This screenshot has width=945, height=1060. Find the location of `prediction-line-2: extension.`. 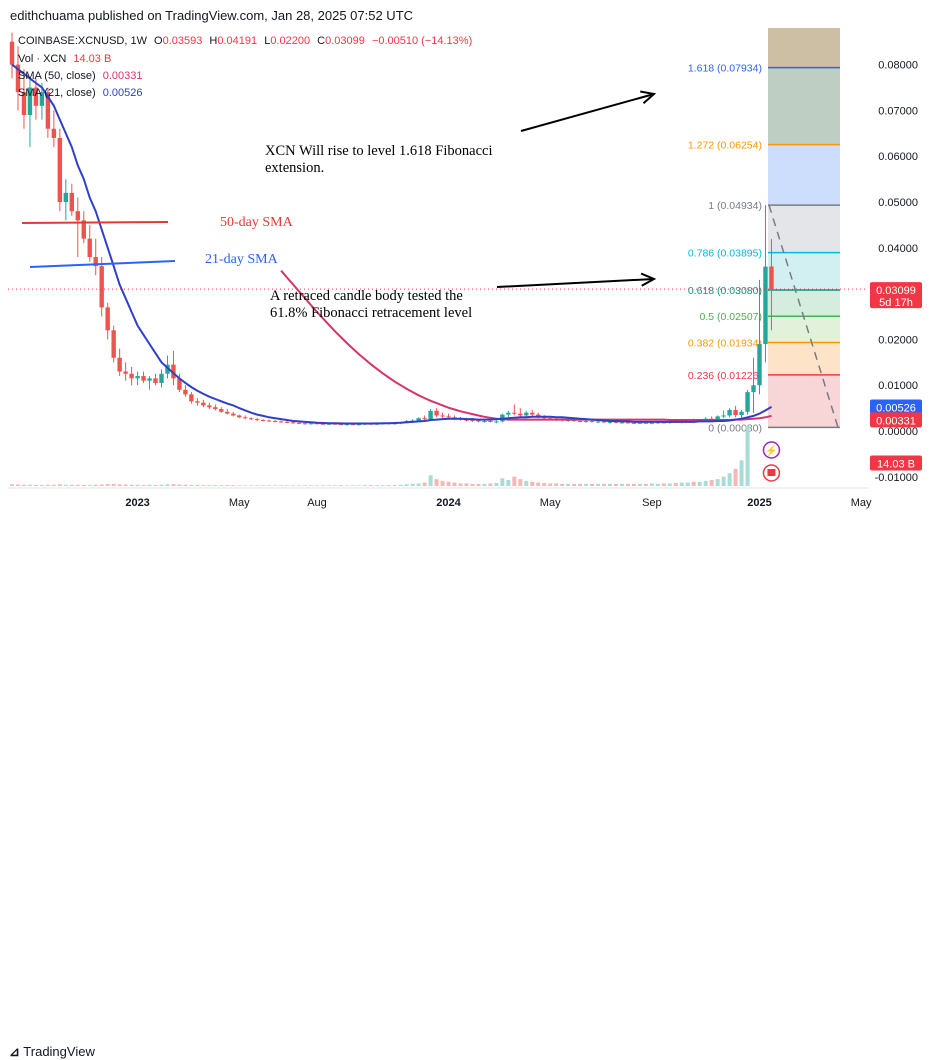

prediction-line-2: extension. is located at coordinates (294, 168).